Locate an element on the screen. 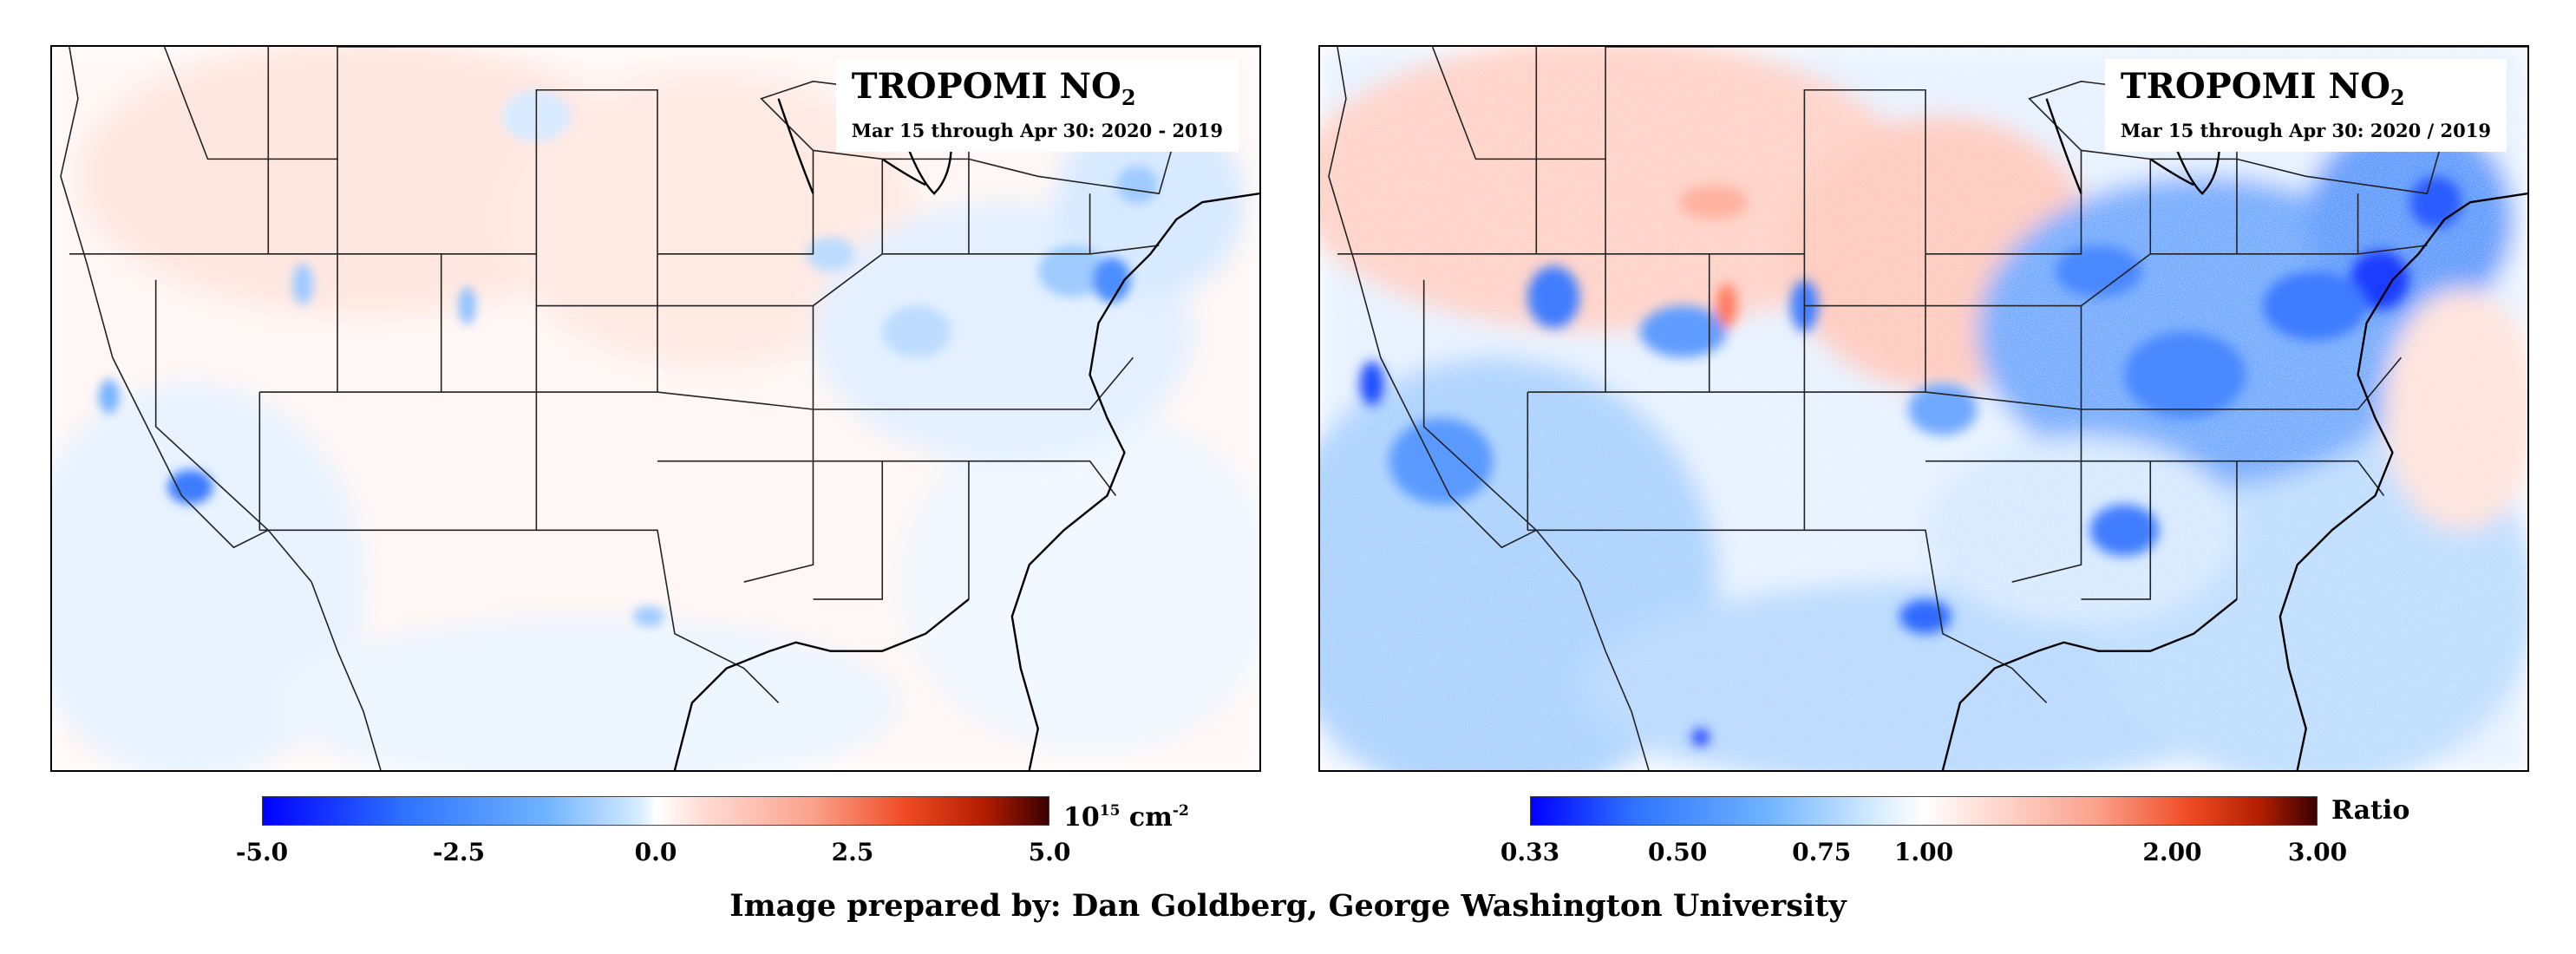  colorbar-tick-label: 0.50 is located at coordinates (1678, 852).